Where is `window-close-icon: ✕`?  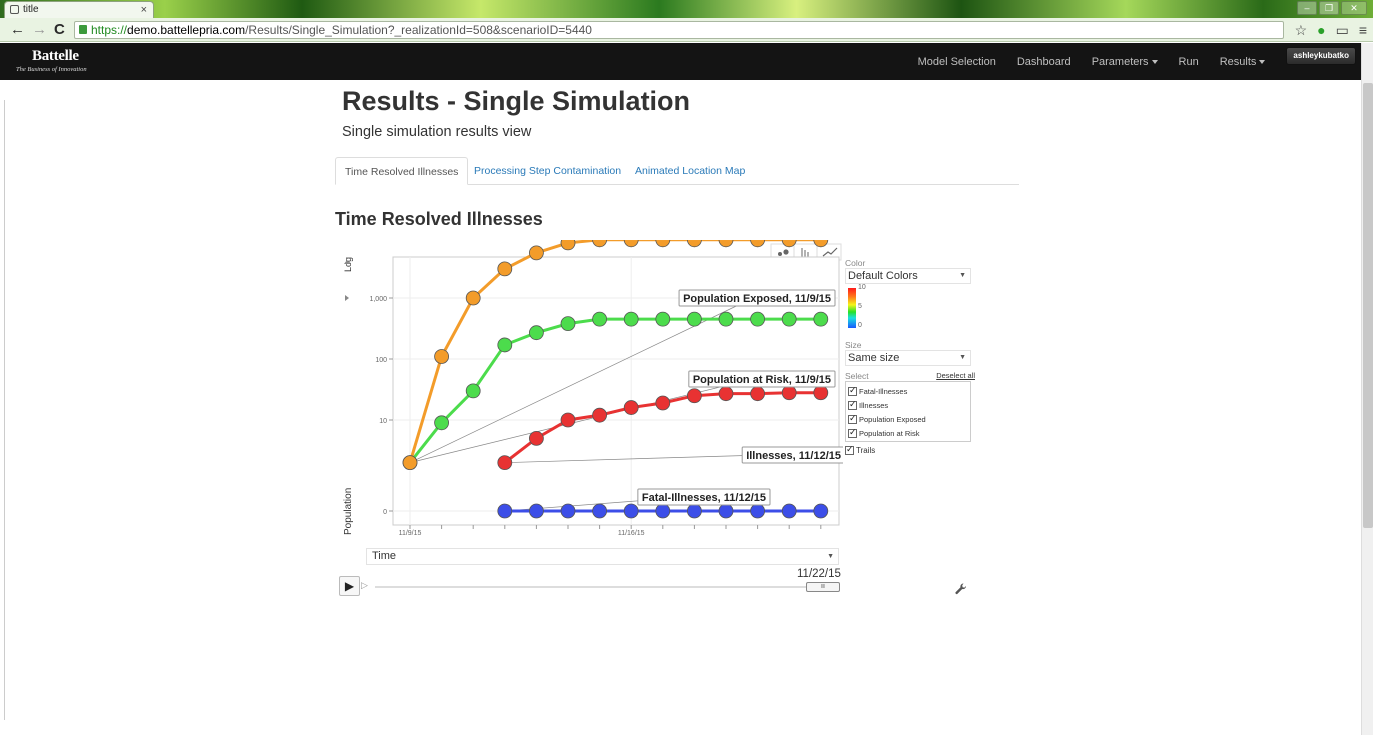
window-close-icon: ✕ is located at coordinates (1354, 8).